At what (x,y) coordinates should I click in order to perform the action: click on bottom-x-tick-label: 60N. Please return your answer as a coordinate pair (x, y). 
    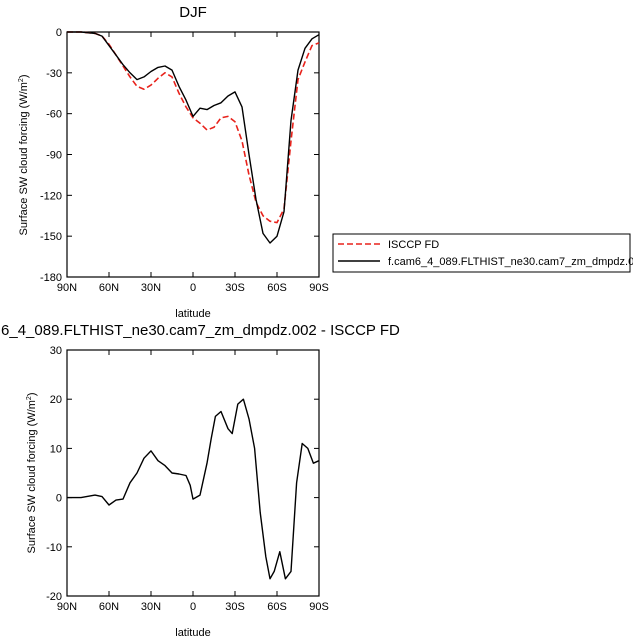
    Looking at the image, I should click on (109, 607).